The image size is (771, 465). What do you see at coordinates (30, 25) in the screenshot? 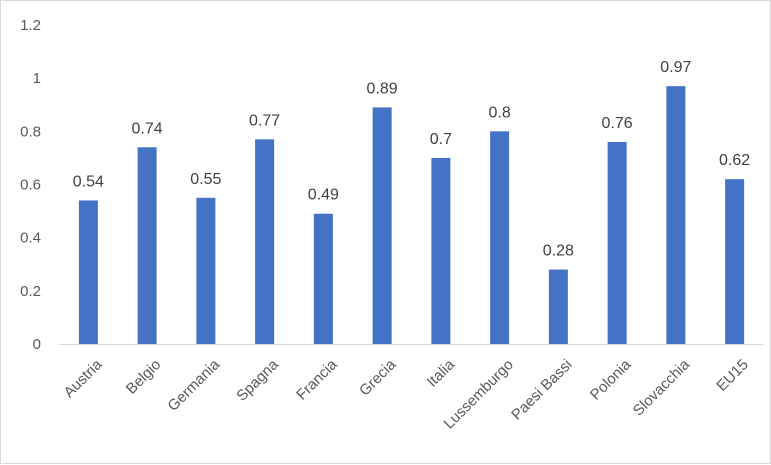
I see `y-tick-label: 1.2` at bounding box center [30, 25].